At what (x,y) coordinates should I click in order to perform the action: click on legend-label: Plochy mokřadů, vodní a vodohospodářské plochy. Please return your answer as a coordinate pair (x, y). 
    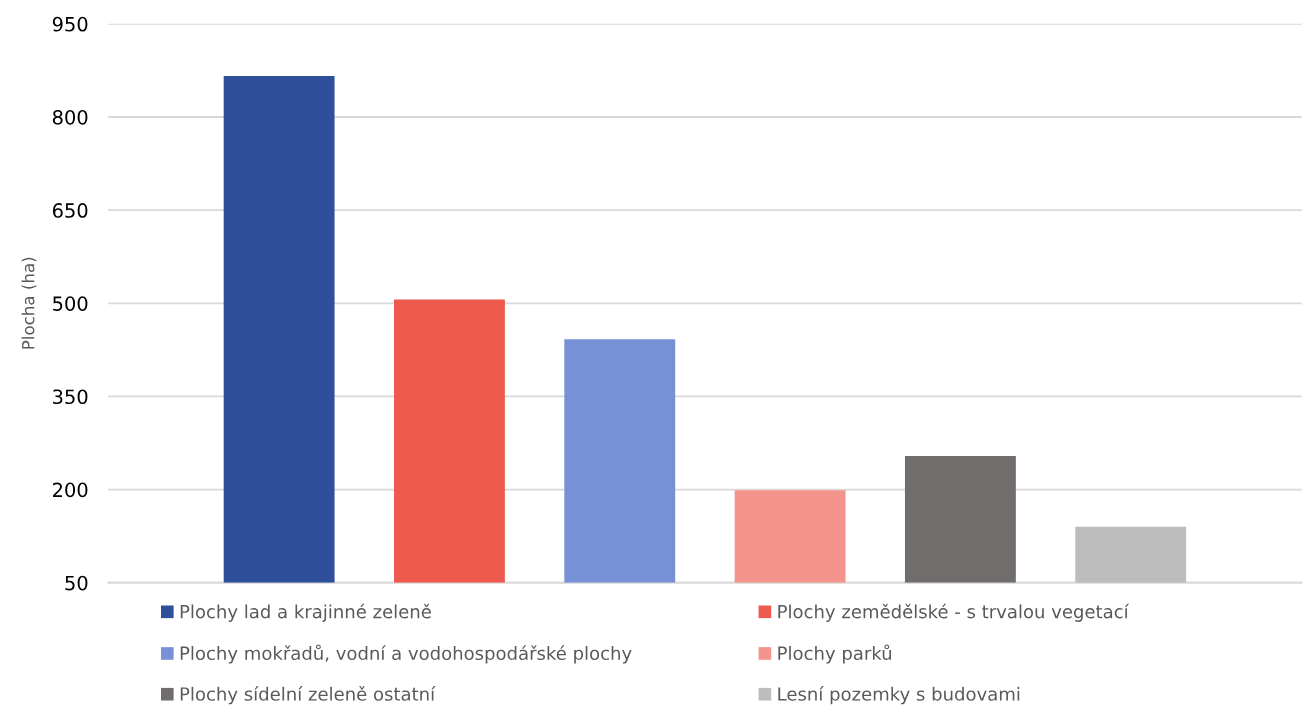
    Looking at the image, I should click on (406, 654).